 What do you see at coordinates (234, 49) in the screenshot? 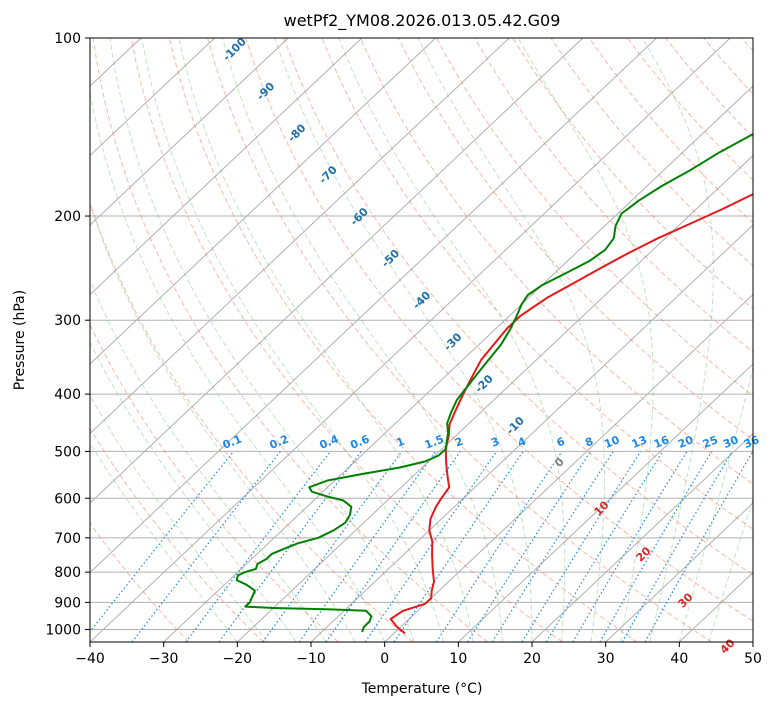
I see `dry-adiabat-label: -100` at bounding box center [234, 49].